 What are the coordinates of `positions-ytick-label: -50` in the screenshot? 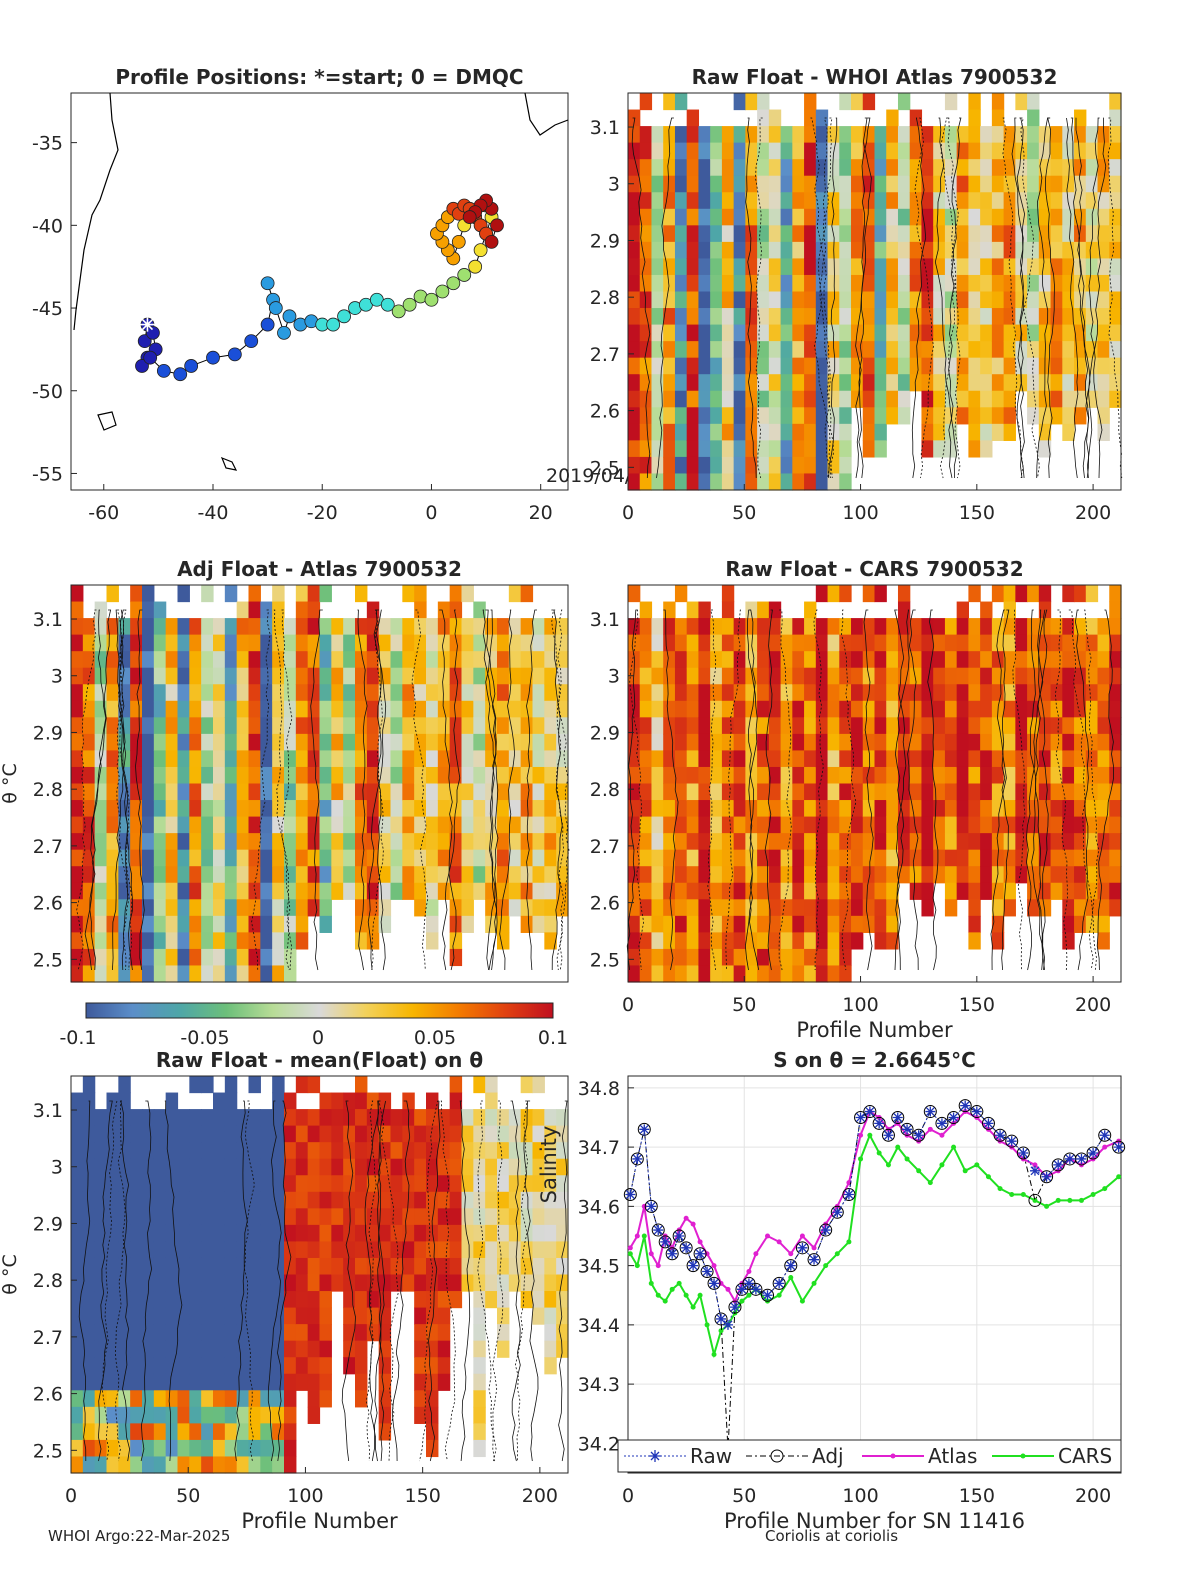 It's located at (47, 392).